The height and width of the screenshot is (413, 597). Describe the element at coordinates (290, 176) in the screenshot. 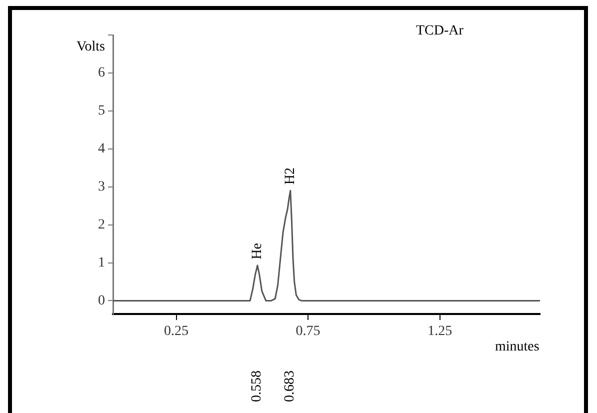

I see `annotation: H2` at that location.